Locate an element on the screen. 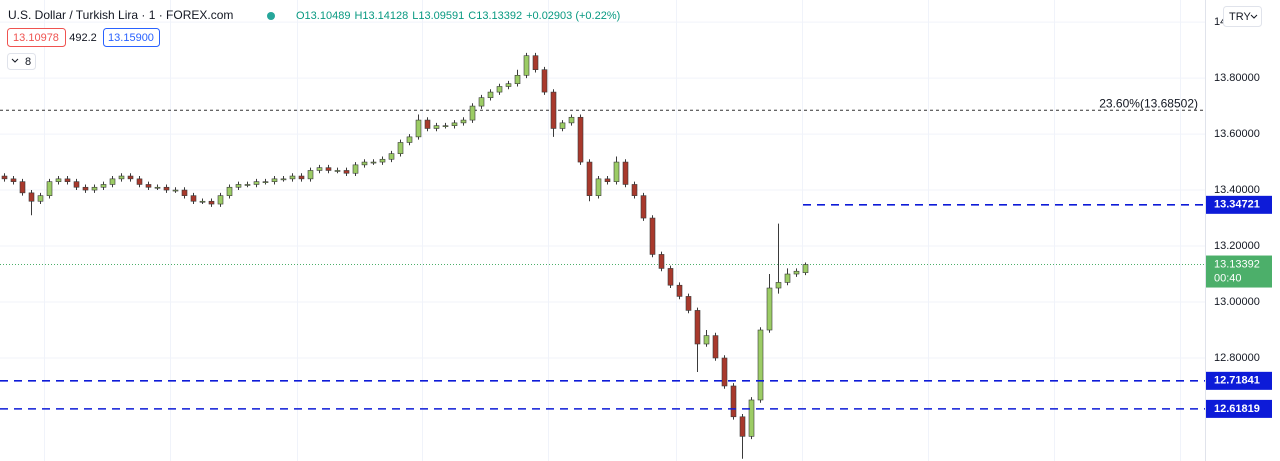 This screenshot has width=1280, height=461. status-dot is located at coordinates (271, 16).